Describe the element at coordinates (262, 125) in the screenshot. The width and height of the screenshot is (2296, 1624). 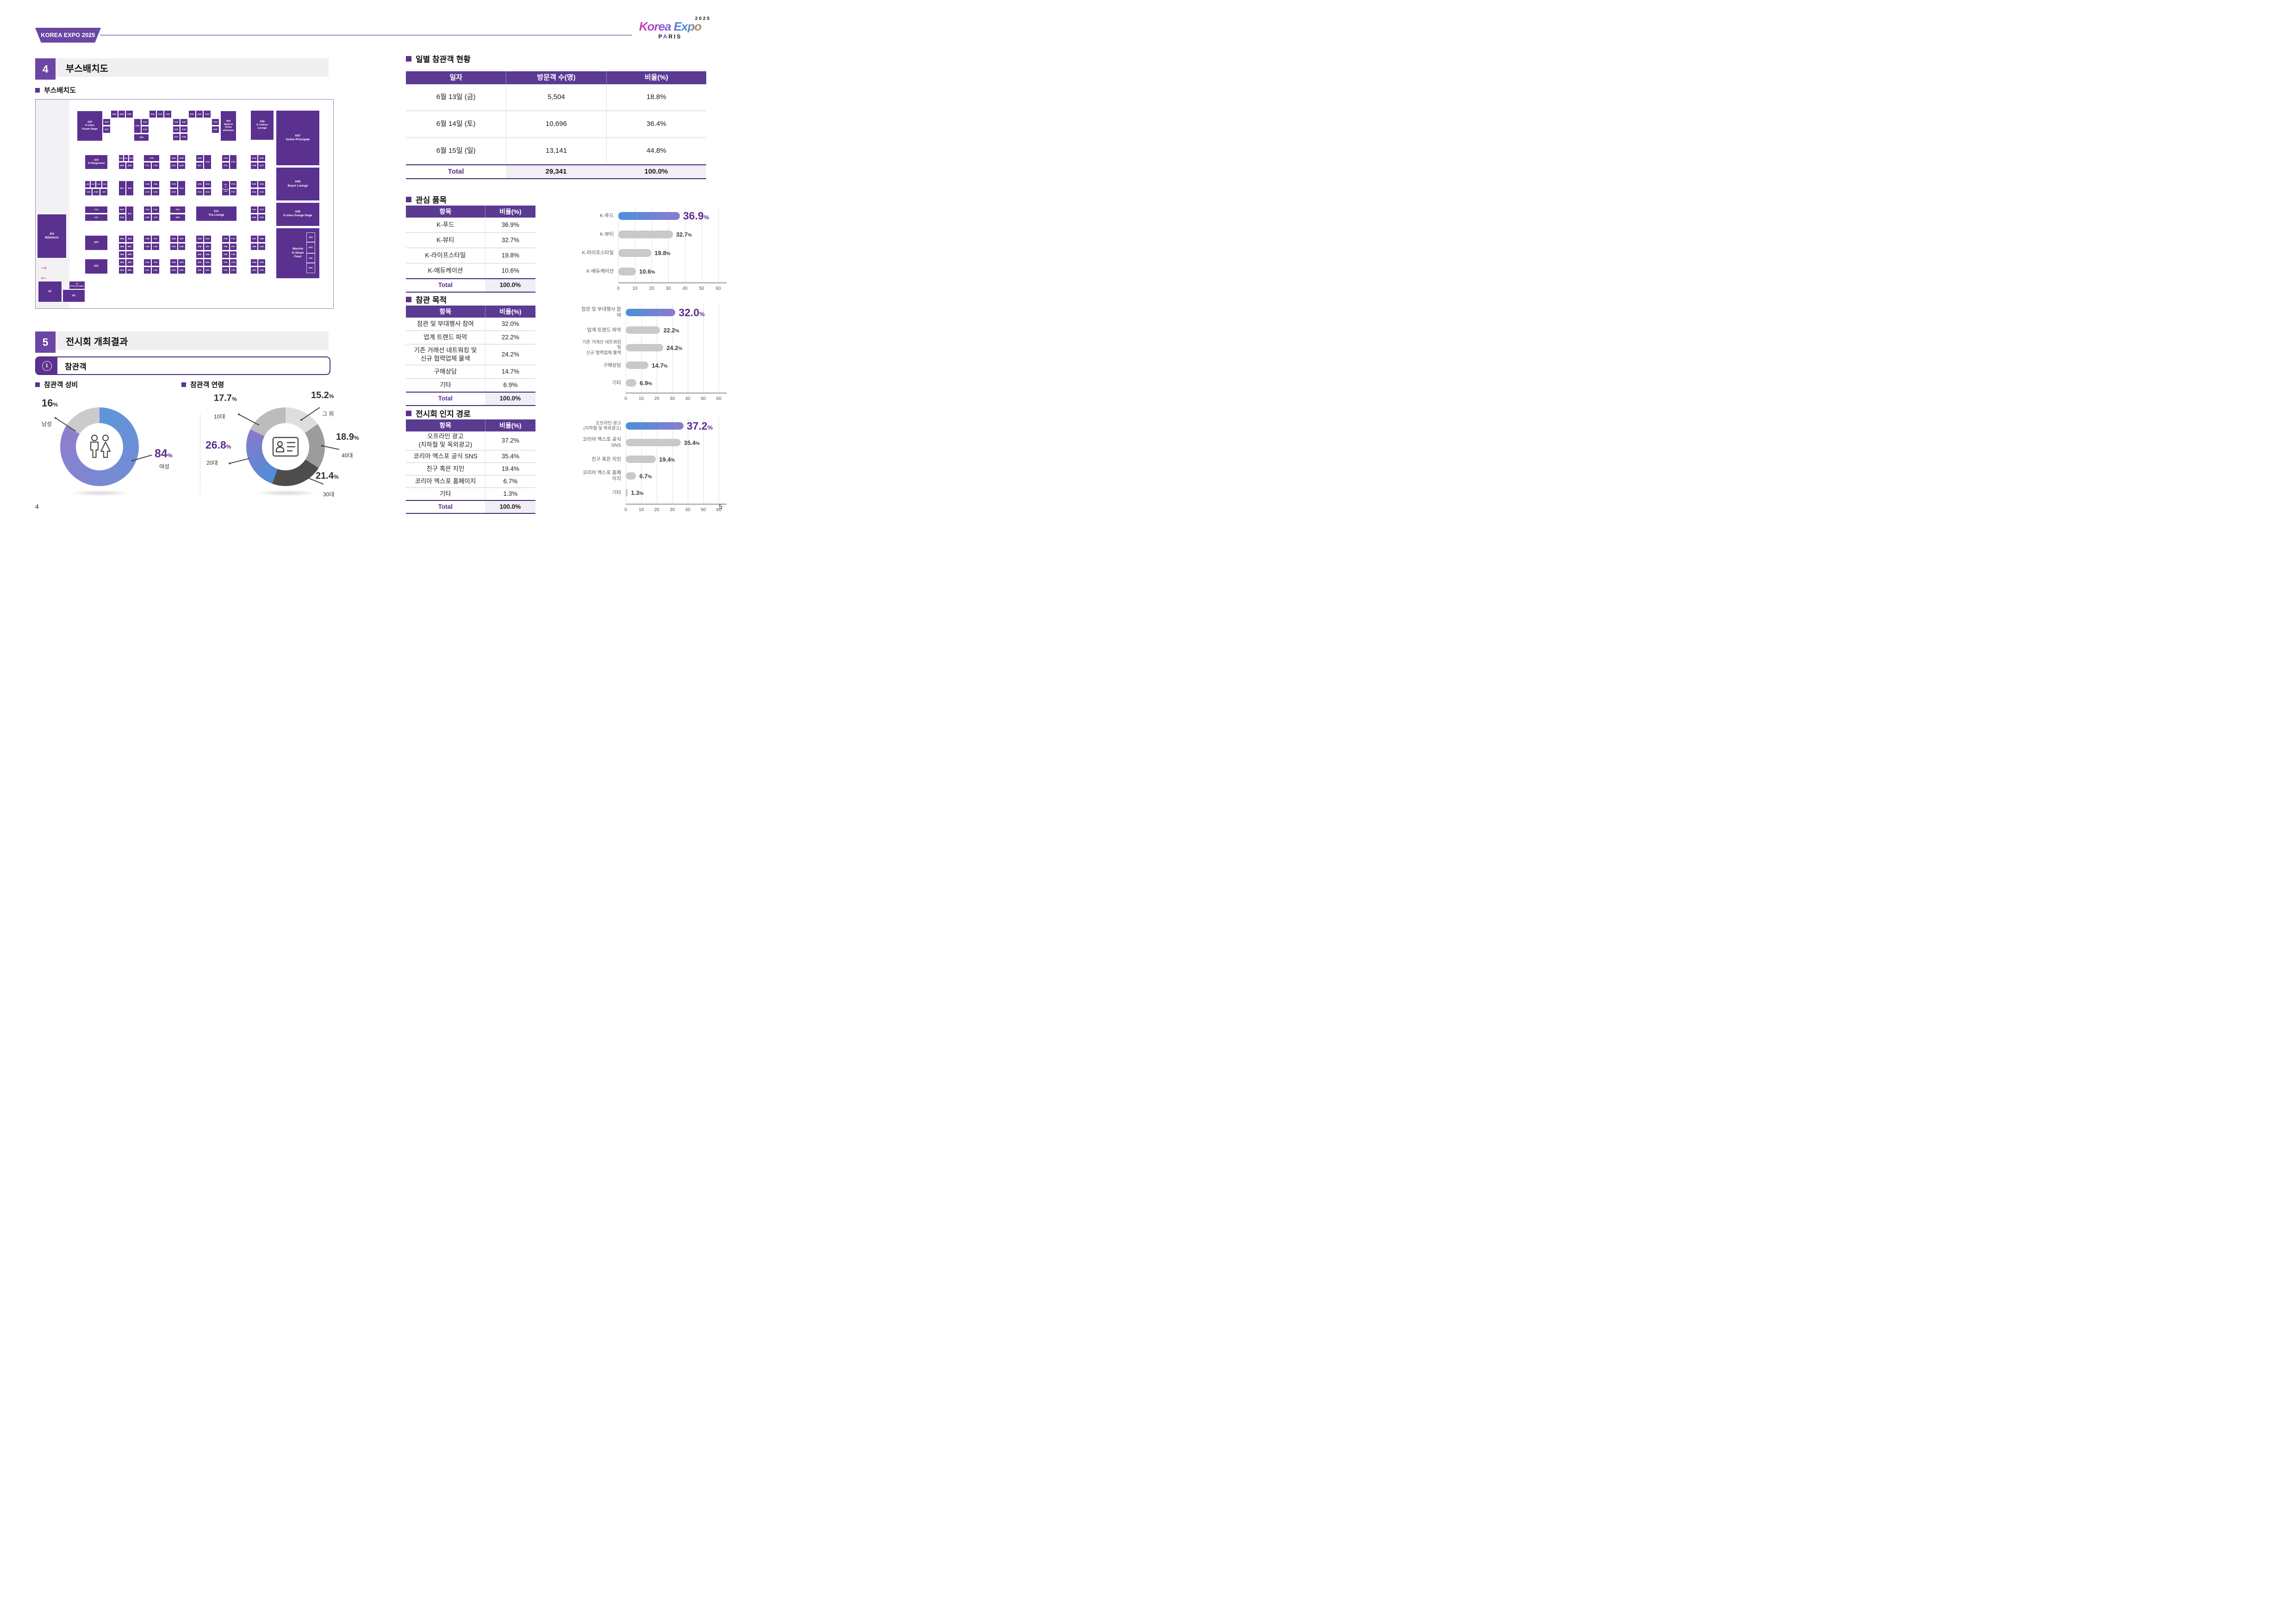
I see `booth-h08: H08 K Culture Lounge` at that location.